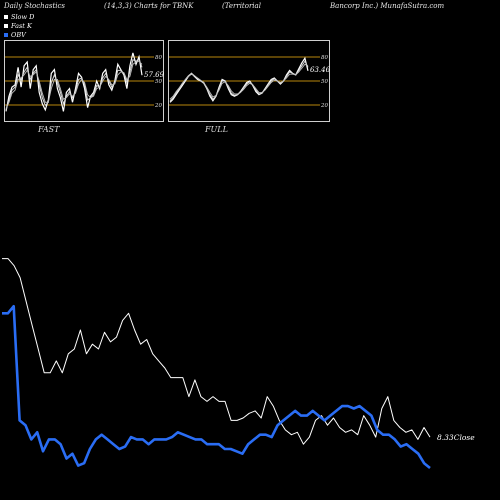 This screenshot has height=500, width=500. Describe the element at coordinates (387, 6) in the screenshot. I see `header-source: Bancorp Inc.) MunafaSutra.com` at that location.